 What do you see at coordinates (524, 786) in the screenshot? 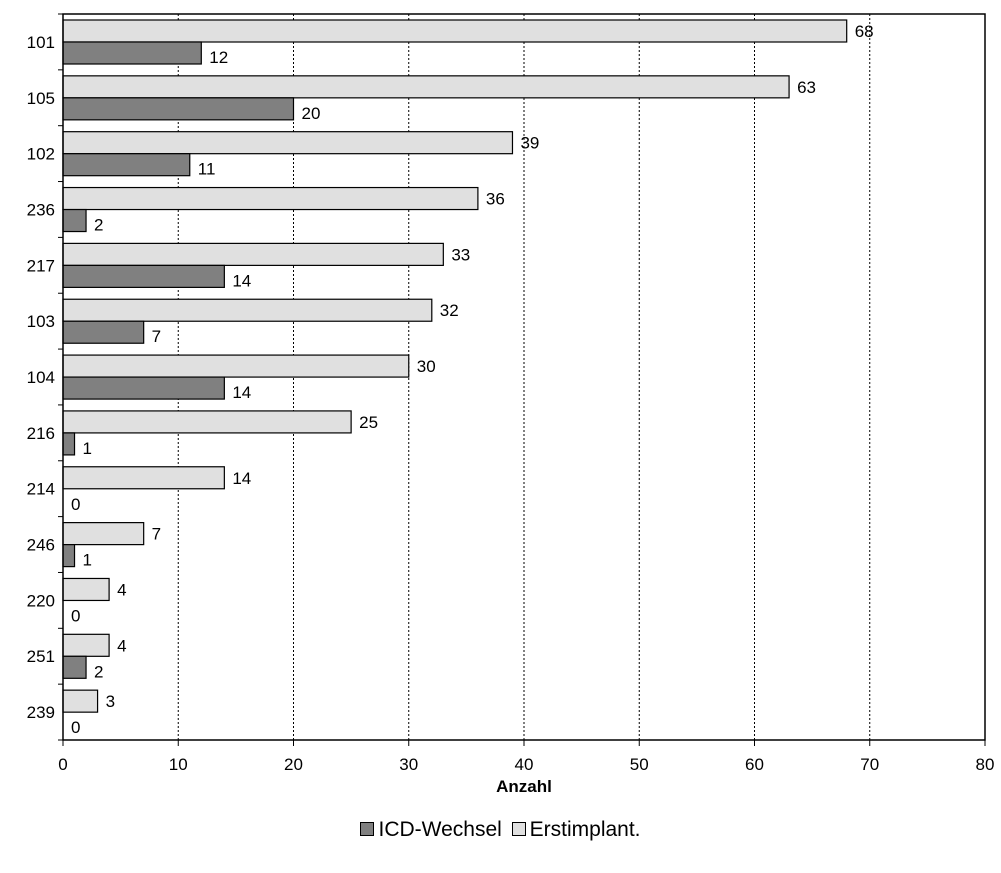
I see `x-axis-label: Anzahl` at bounding box center [524, 786].